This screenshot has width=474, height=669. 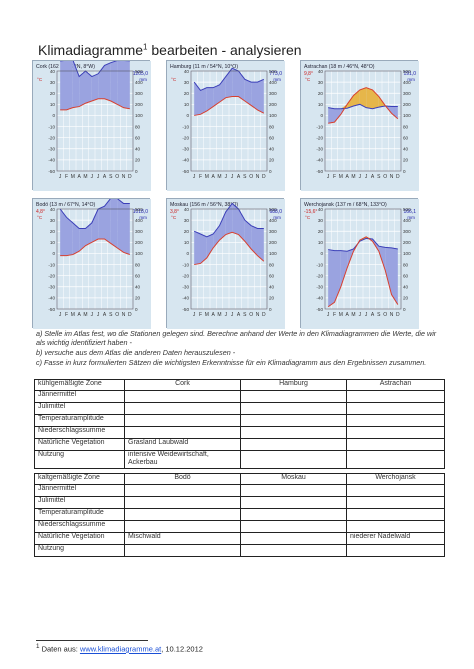 What do you see at coordinates (363, 244) in the screenshot?
I see `precip-line` at bounding box center [363, 244].